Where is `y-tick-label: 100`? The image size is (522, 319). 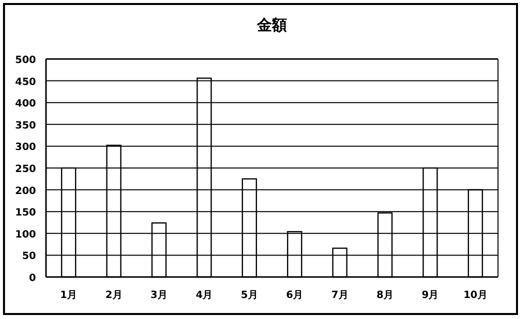 y-tick-label: 100 is located at coordinates (25, 234).